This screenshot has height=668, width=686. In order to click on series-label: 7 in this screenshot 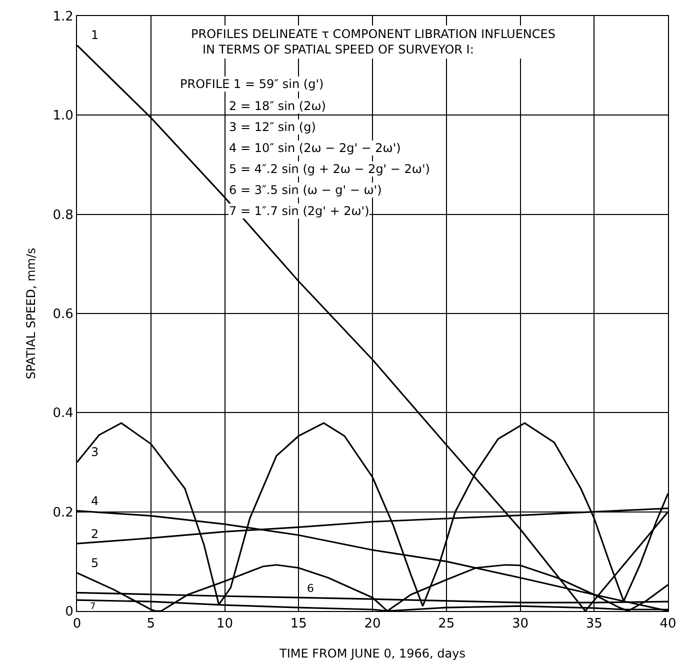, I will do `click(93, 607)`.